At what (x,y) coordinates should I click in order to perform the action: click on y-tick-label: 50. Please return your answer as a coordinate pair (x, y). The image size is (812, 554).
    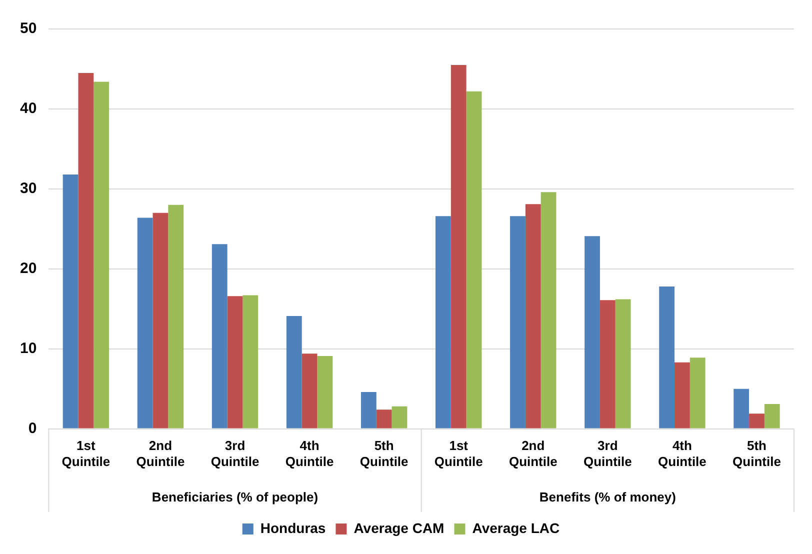
    Looking at the image, I should click on (28, 29).